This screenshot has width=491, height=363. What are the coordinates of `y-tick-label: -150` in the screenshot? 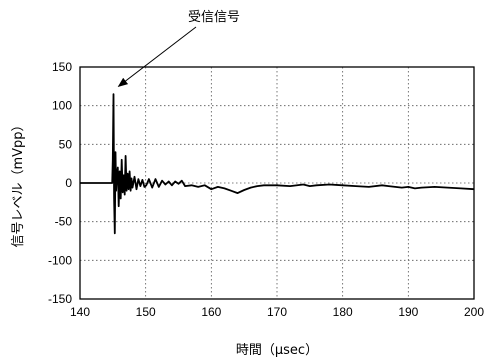 It's located at (60, 299).